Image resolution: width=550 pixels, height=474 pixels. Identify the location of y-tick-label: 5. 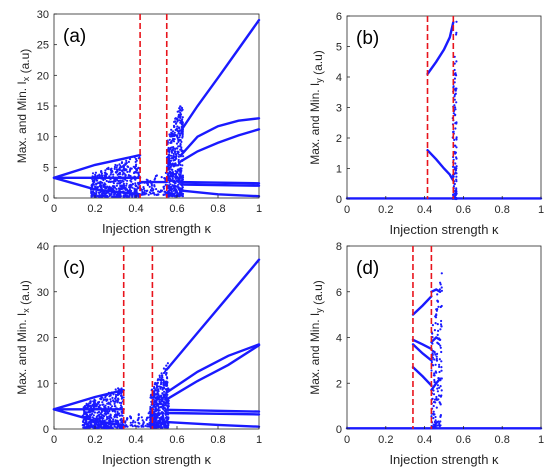
(339, 48).